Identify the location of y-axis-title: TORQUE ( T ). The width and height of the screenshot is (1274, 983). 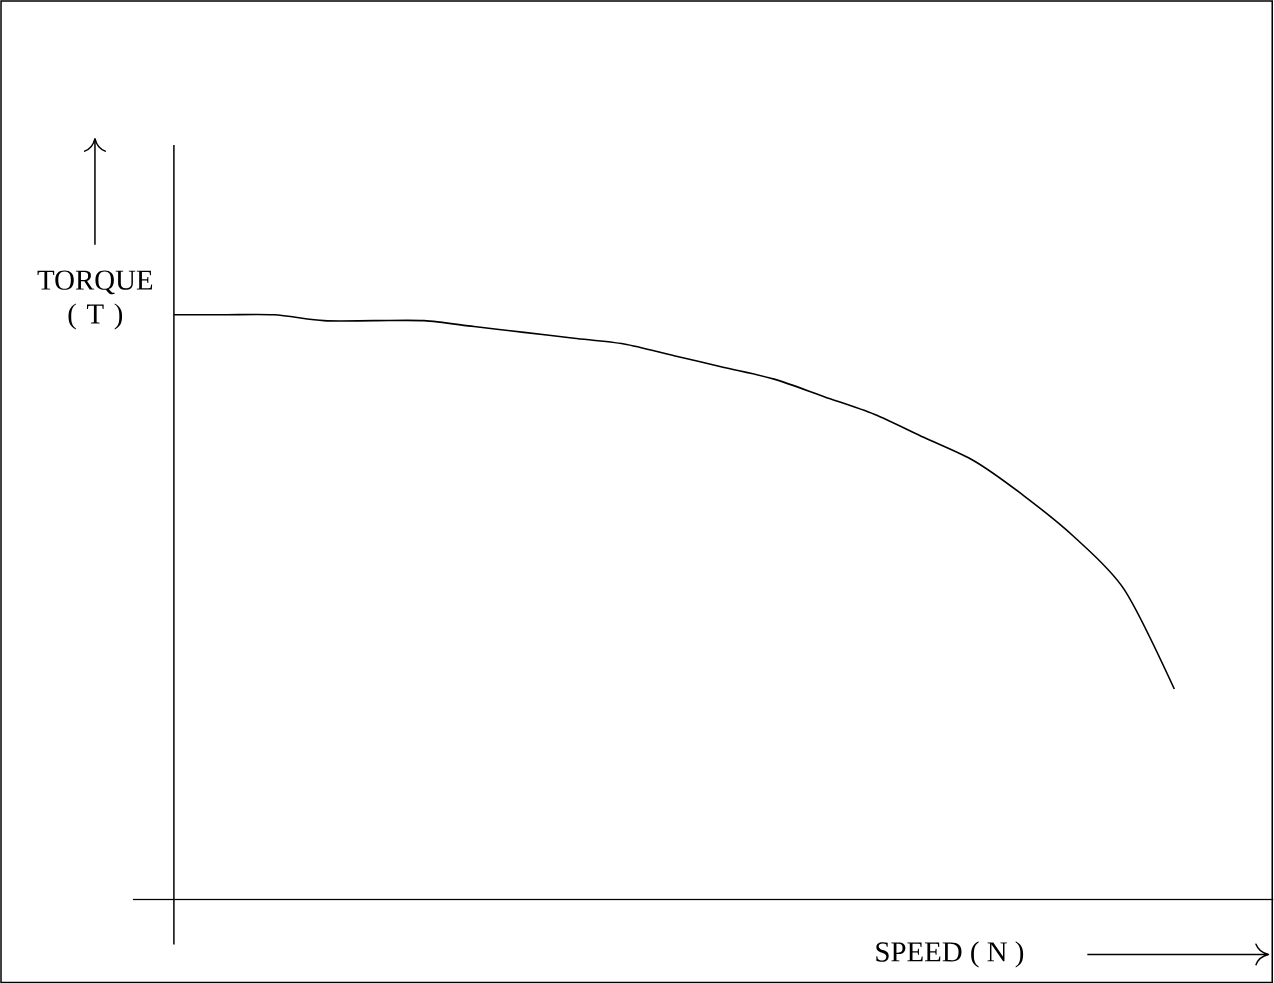
(95, 300).